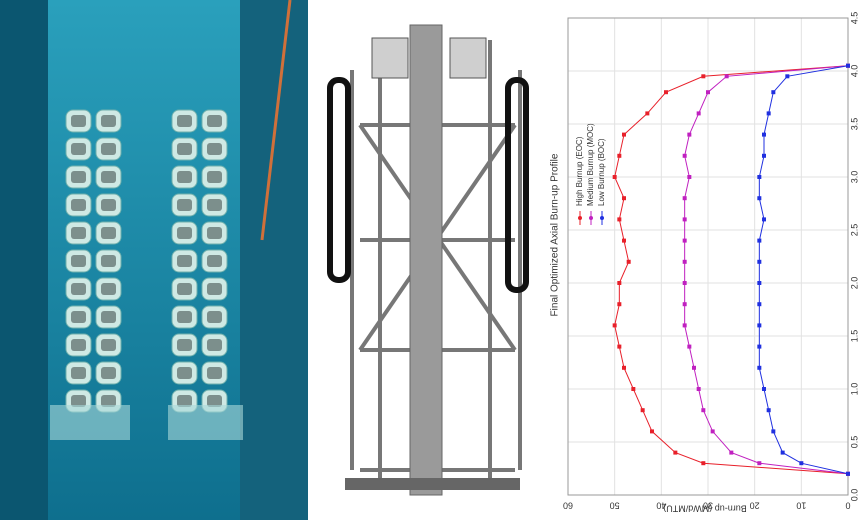 The image size is (860, 520). I want to click on x-tick-label: 2.5, so click(854, 230).